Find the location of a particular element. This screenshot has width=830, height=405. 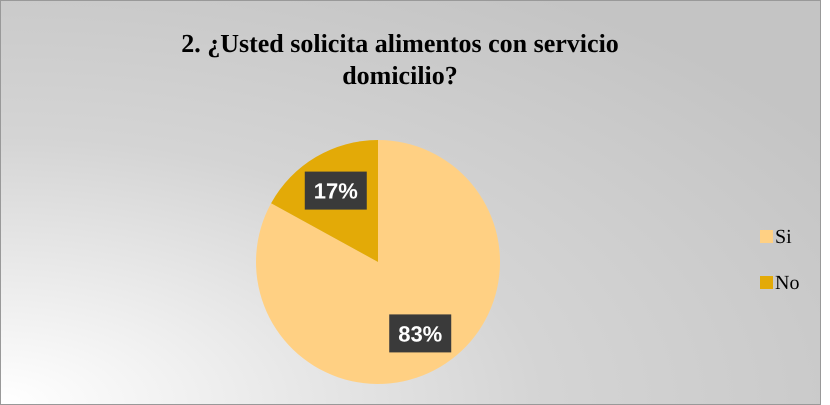

data-label: 17% is located at coordinates (336, 191).